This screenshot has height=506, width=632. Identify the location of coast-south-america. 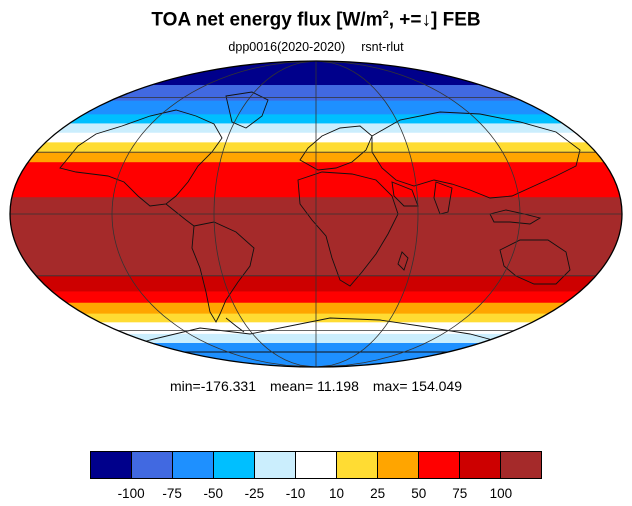
(223, 272).